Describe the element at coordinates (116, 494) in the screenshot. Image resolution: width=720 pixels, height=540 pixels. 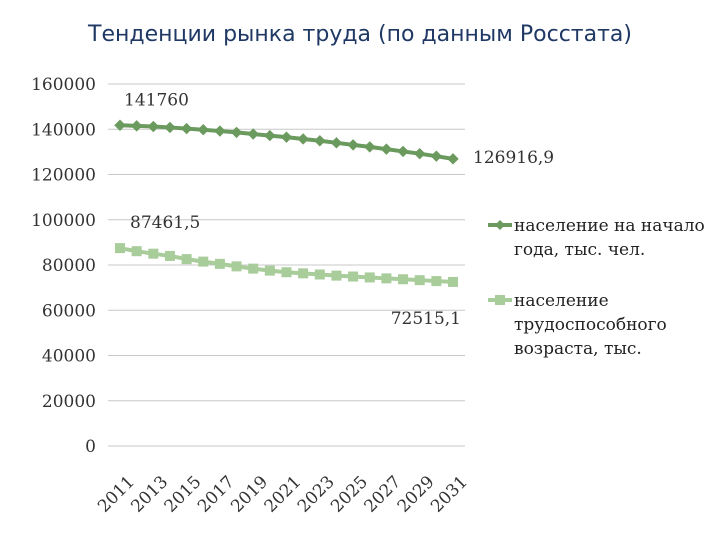
I see `x-tick-label: 2011` at that location.